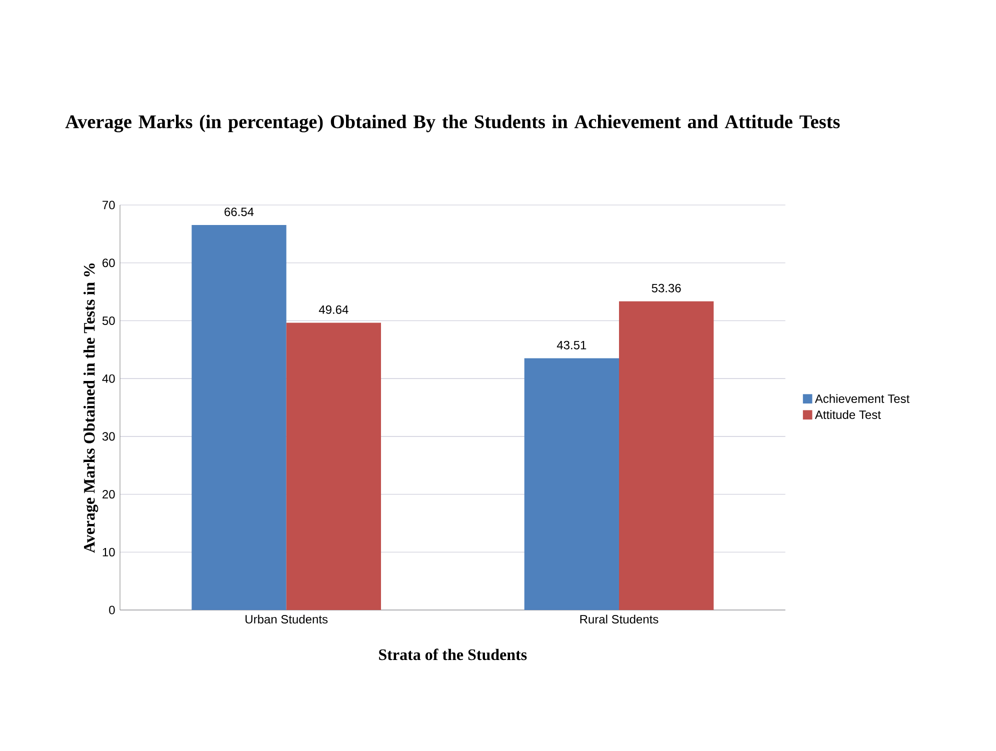 Image resolution: width=996 pixels, height=751 pixels. Describe the element at coordinates (239, 212) in the screenshot. I see `data-label: 66.54` at that location.